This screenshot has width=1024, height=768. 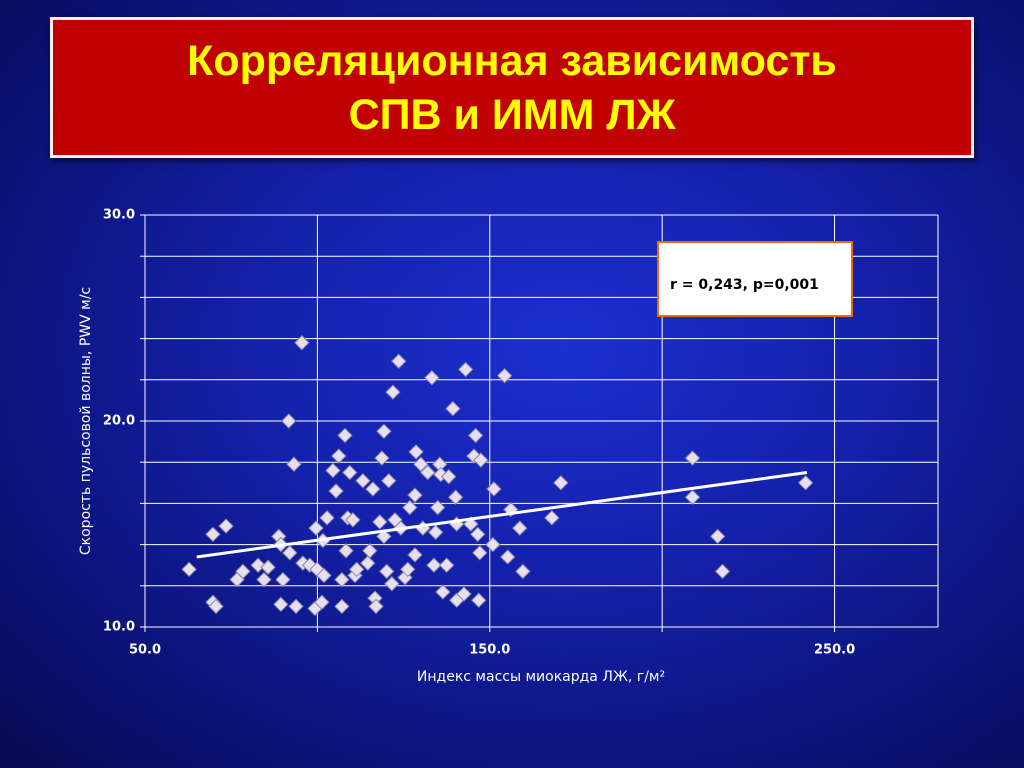 I want to click on chart-title: Корреляционная зависимость СПВ и ИММ ЛЖ, so click(x=512, y=87).